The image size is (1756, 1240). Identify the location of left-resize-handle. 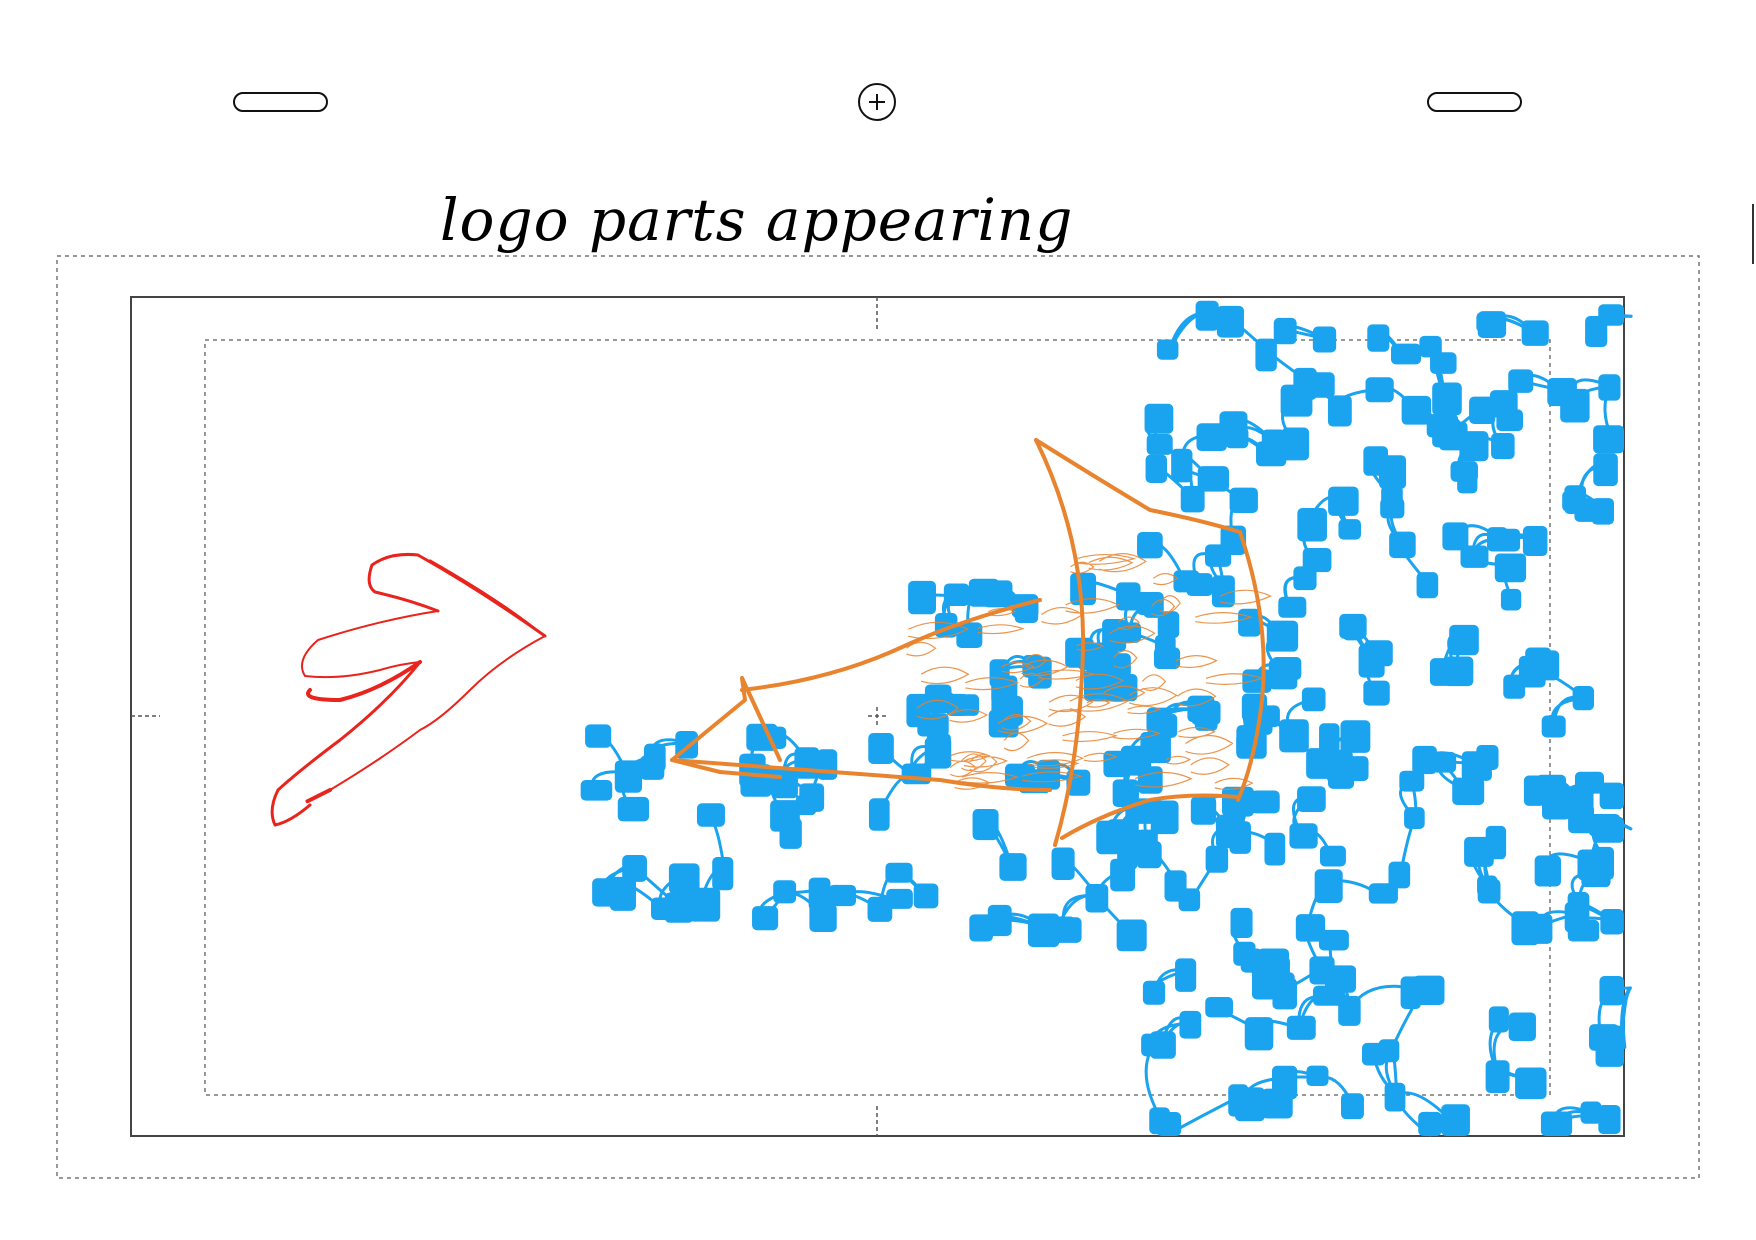
(280, 102).